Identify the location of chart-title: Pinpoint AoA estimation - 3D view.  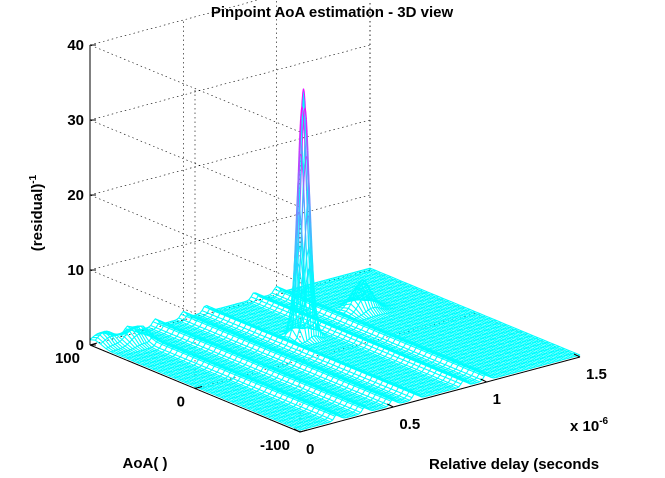
(332, 12).